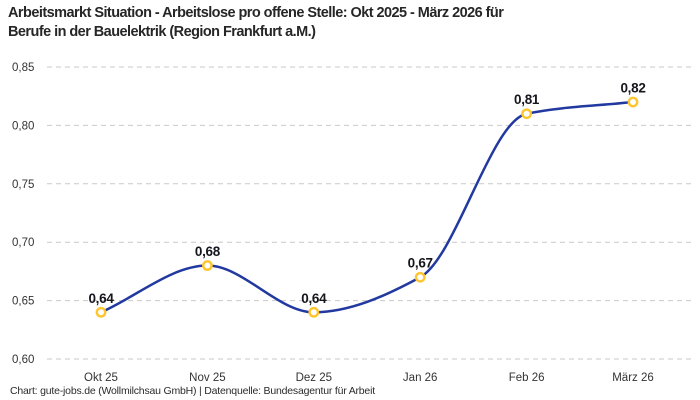 The width and height of the screenshot is (700, 400). Describe the element at coordinates (207, 378) in the screenshot. I see `x-tick-label: Nov 25` at that location.